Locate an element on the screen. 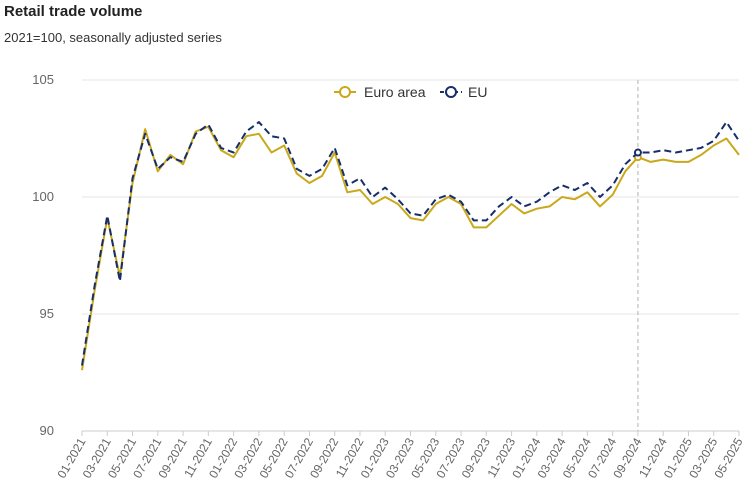 This screenshot has height=487, width=749. y-tick-label: 90 is located at coordinates (47, 430).